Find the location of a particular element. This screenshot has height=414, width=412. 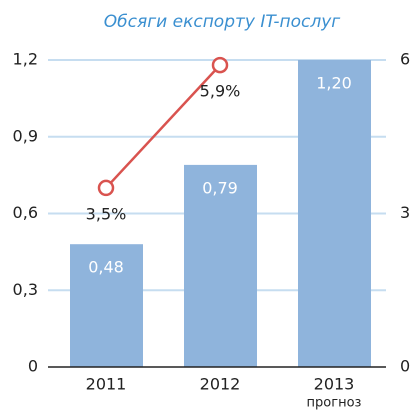

chart-title: Обсяги експорту IT-послуг is located at coordinates (222, 22).